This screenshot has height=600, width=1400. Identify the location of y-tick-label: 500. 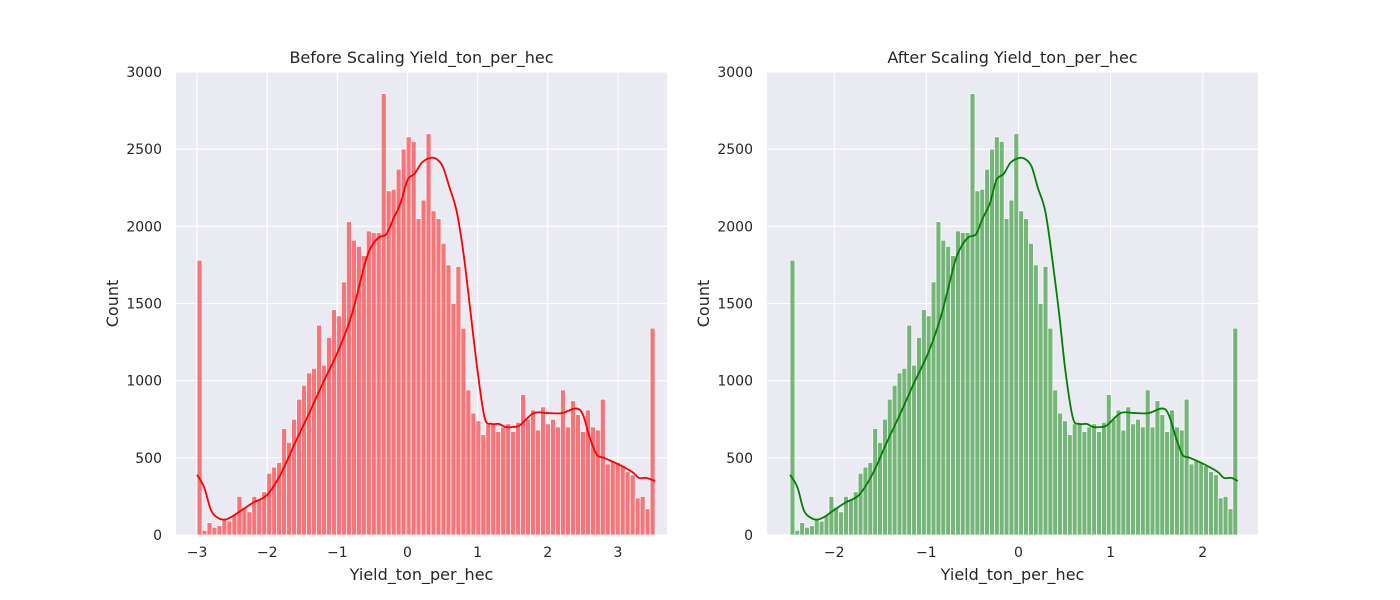
(148, 459).